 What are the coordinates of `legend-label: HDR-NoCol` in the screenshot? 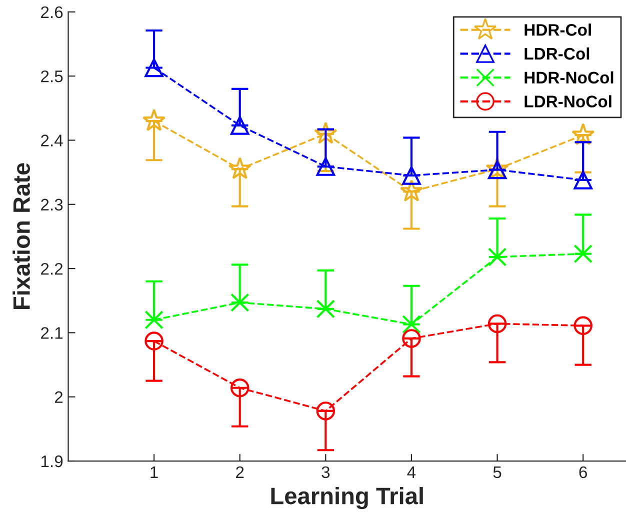 It's located at (569, 77).